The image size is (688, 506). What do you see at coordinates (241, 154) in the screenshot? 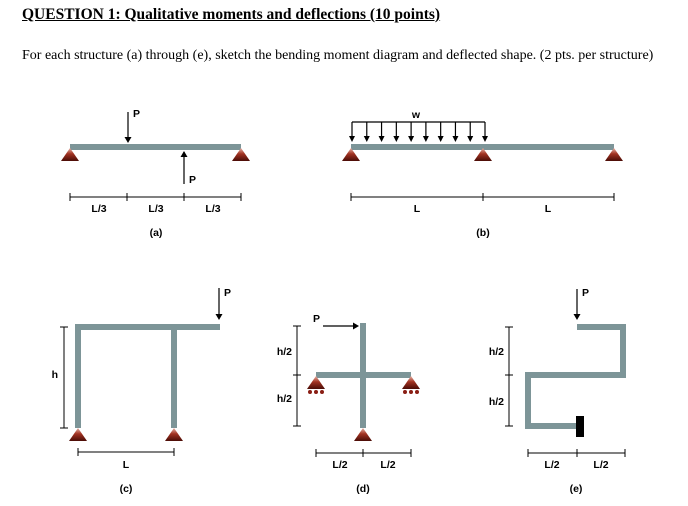
I see `pin-support-a-right` at bounding box center [241, 154].